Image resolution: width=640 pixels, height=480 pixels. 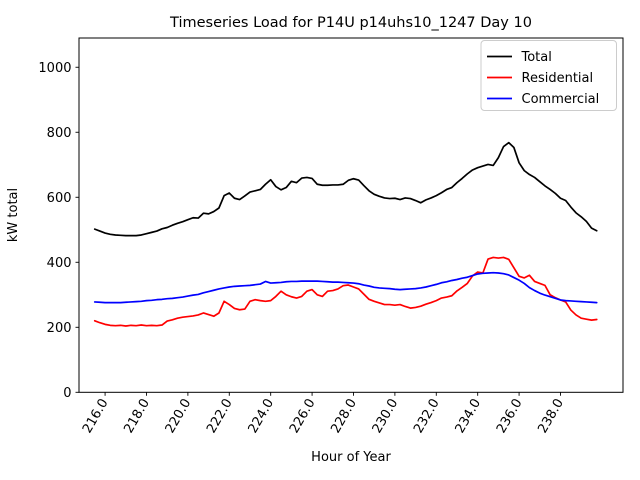 I want to click on y-tick-label: 800, so click(x=59, y=133).